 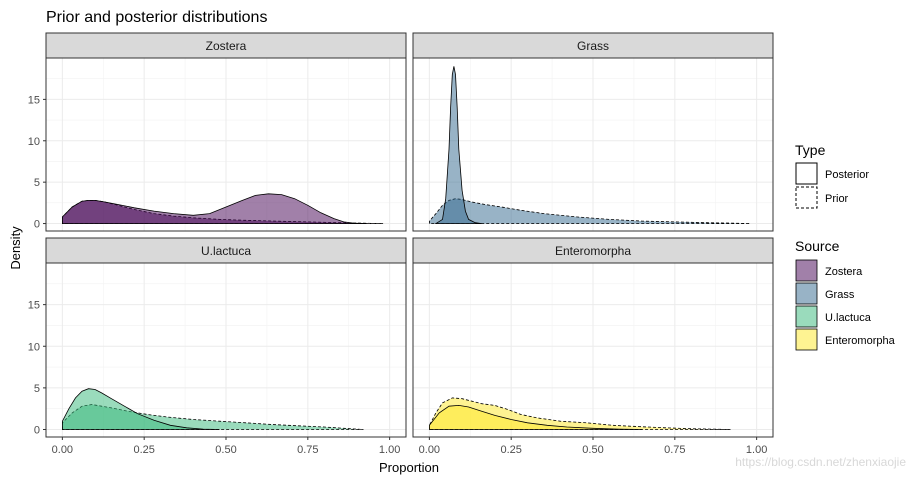 I want to click on legend-title-type: Type, so click(x=810, y=150).